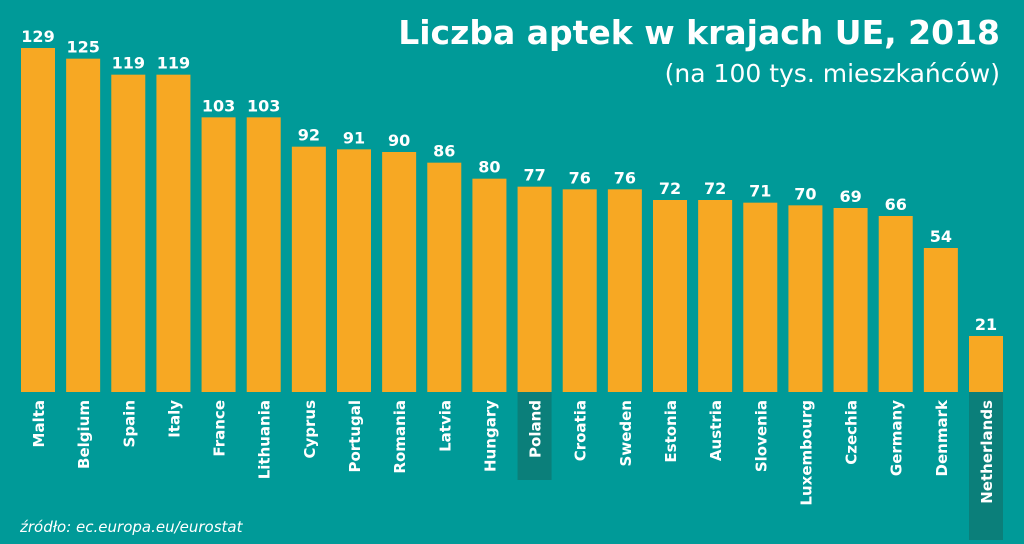 This screenshot has height=544, width=1024. I want to click on value-label-czechia: 69, so click(850, 196).